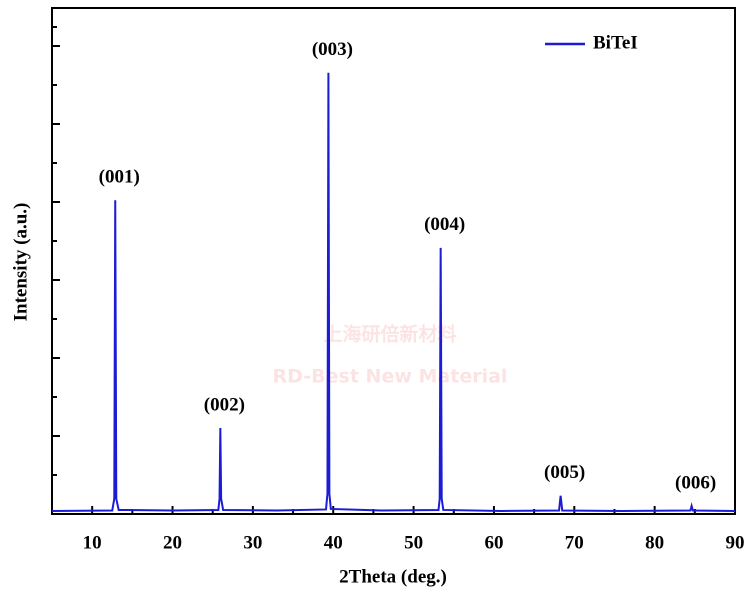 Image resolution: width=750 pixels, height=593 pixels. I want to click on x-axis-label: 2Theta (deg.), so click(393, 576).